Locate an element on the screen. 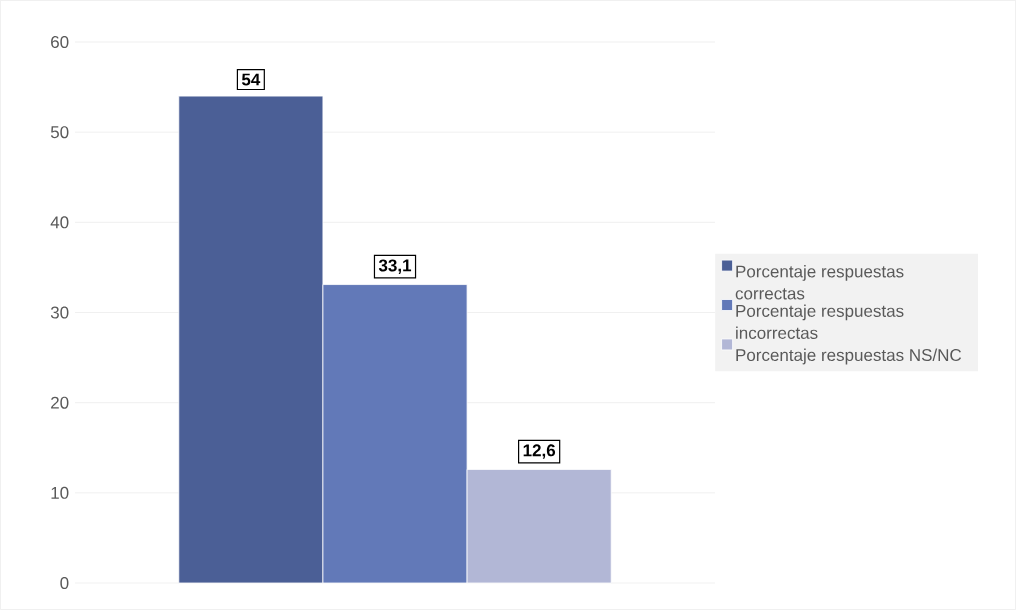  y-tick-label: 50 is located at coordinates (59, 132).